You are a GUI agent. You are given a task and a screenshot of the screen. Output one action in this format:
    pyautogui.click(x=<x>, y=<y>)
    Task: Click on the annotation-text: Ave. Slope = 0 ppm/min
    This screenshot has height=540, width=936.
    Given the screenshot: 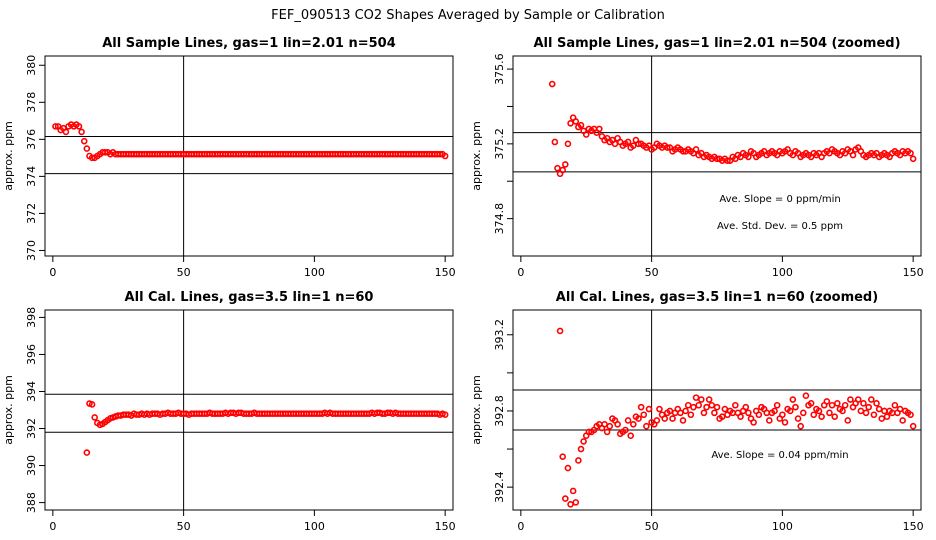 What is the action you would take?
    pyautogui.click(x=779, y=199)
    